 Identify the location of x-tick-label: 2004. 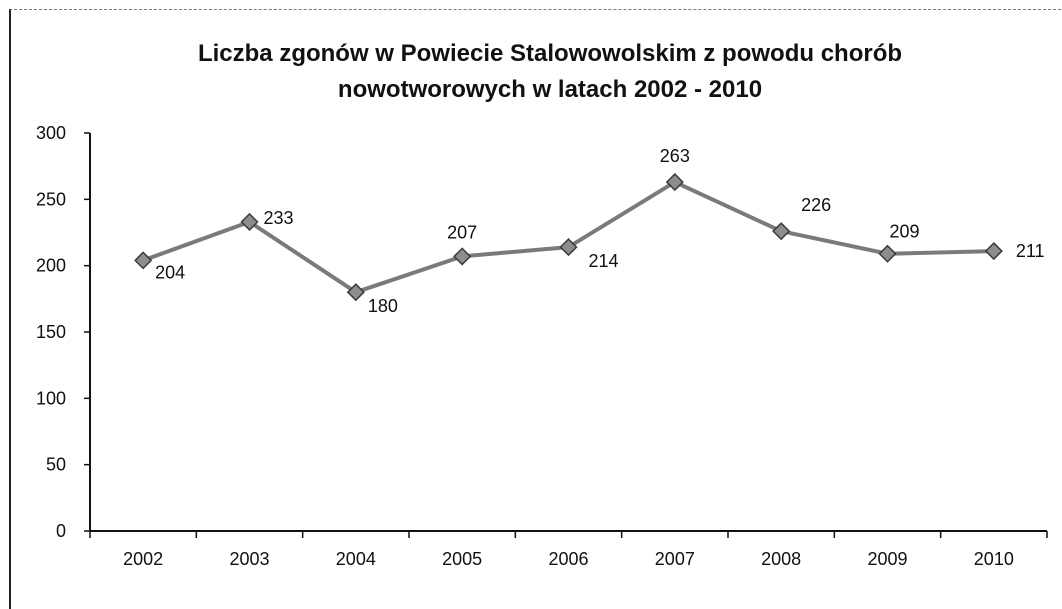
(356, 559).